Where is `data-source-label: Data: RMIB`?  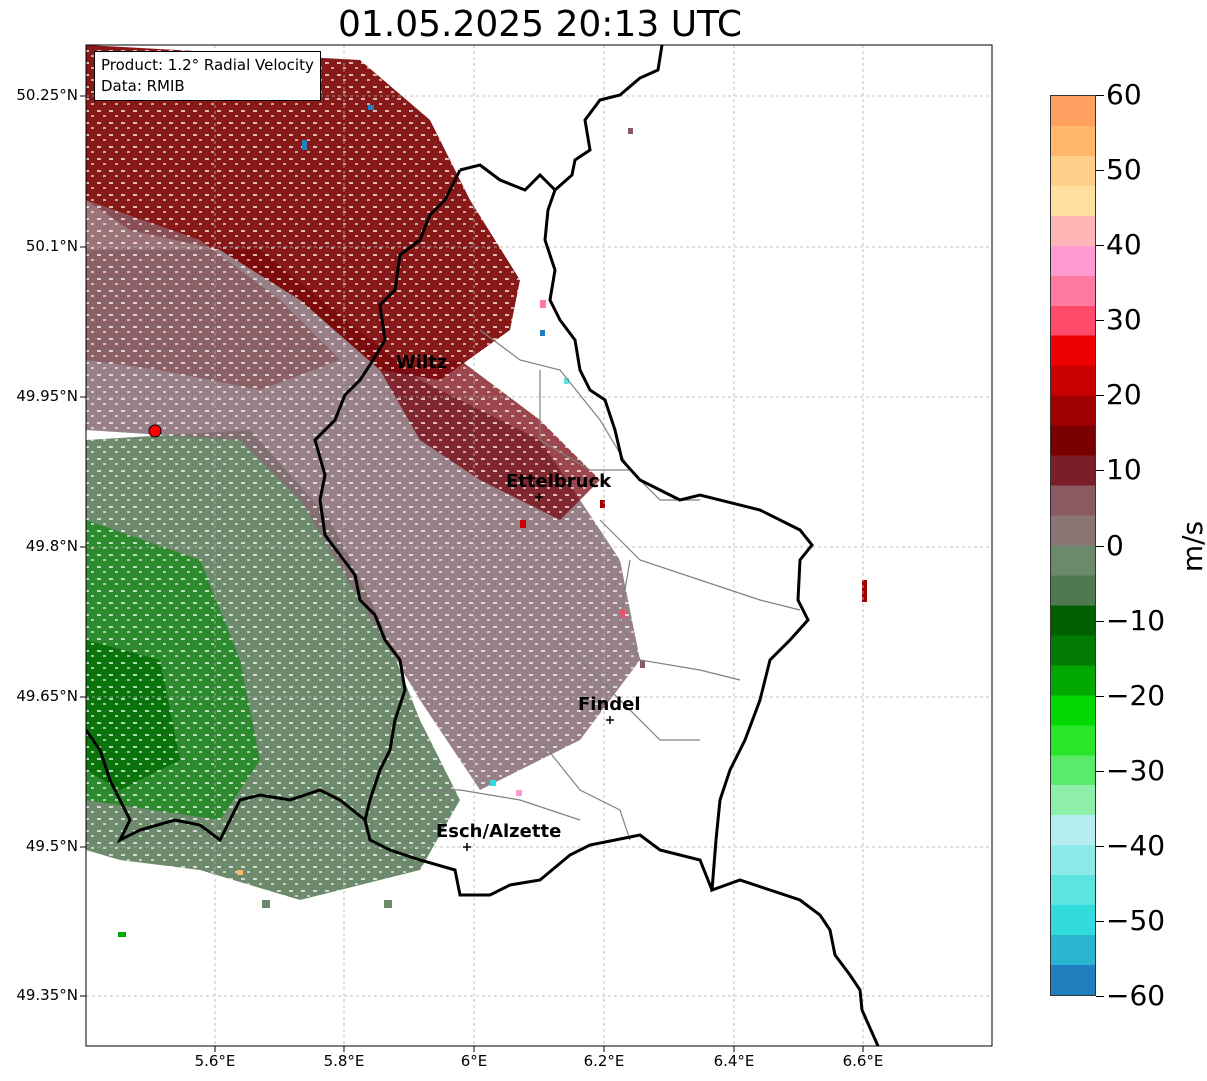
data-source-label: Data: RMIB is located at coordinates (143, 86).